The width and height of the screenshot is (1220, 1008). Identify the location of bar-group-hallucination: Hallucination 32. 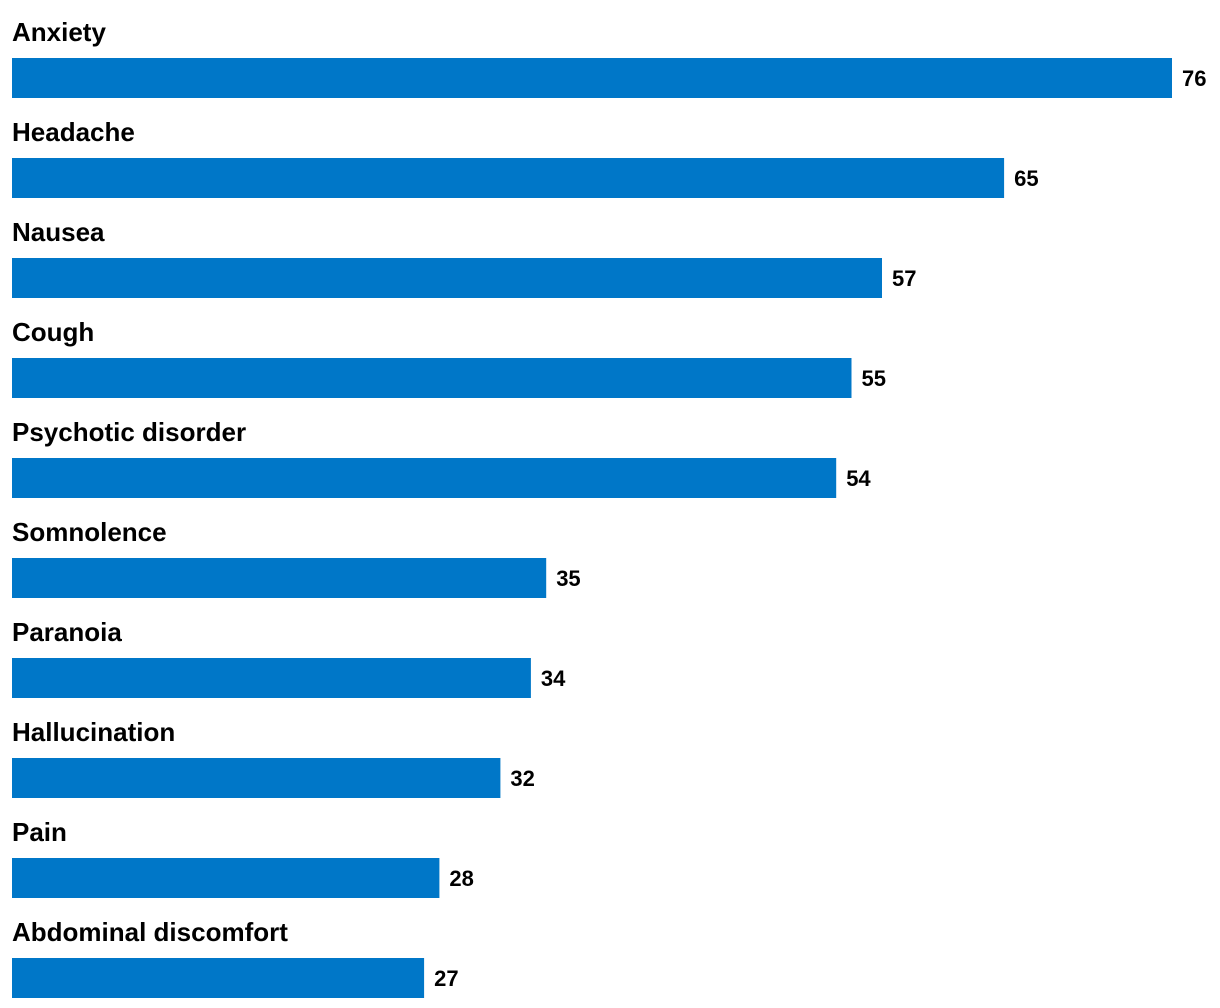
(273, 757).